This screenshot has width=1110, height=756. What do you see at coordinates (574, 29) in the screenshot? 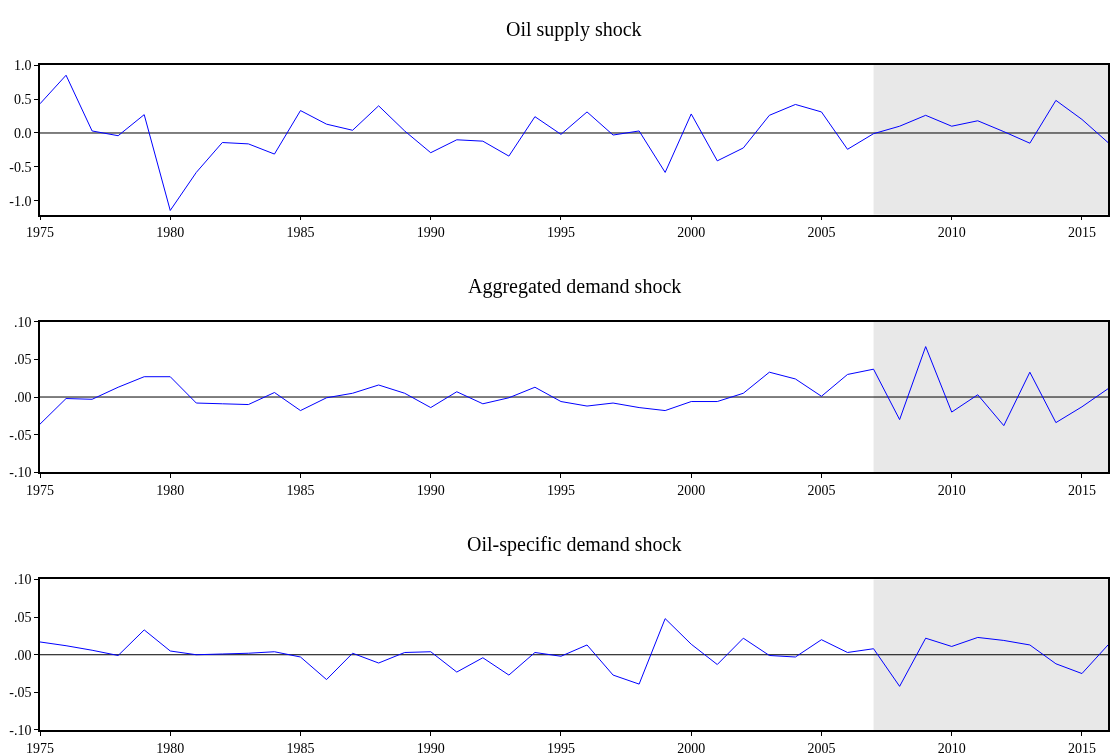
I see `chart-title: Oil supply shock` at bounding box center [574, 29].